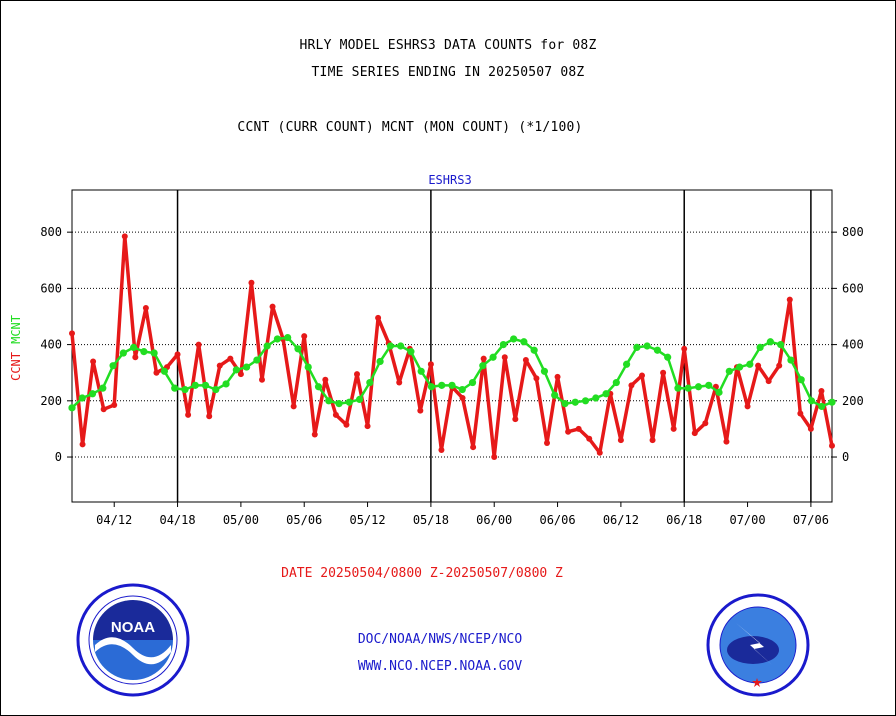  Describe the element at coordinates (114, 520) in the screenshot. I see `x-tick-label: 04/12` at that location.